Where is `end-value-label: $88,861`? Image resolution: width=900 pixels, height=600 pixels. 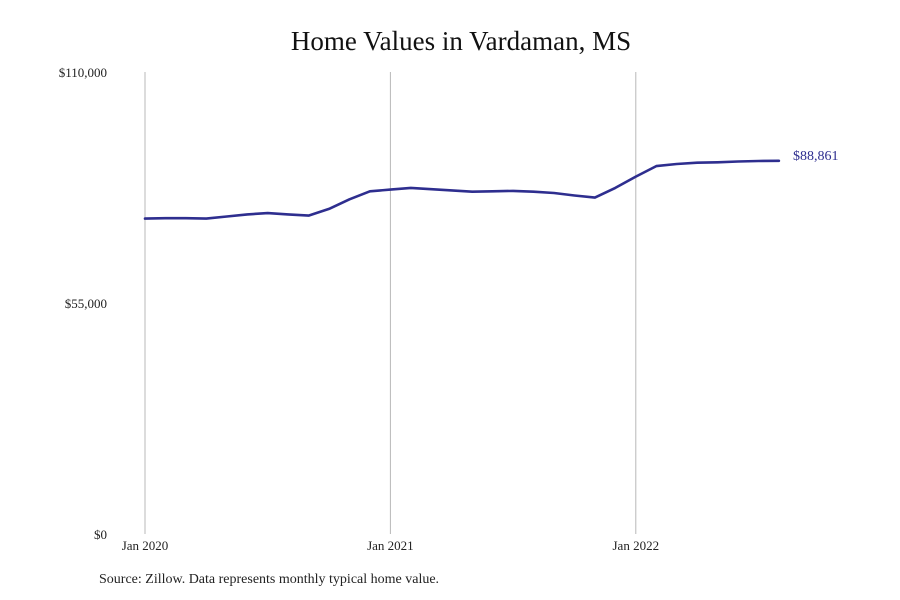
end-value-label: $88,861 is located at coordinates (816, 156).